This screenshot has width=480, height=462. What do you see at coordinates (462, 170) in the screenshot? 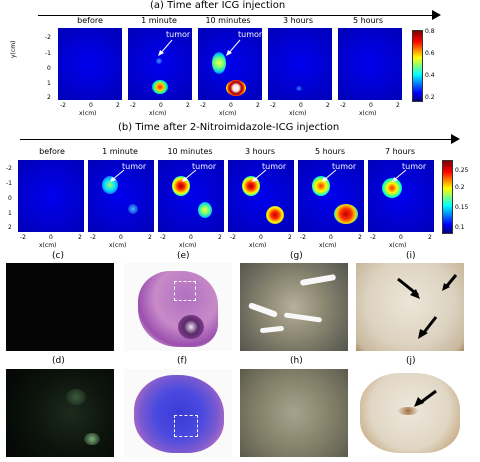
I see `row-b-cbar-tick: 0.25` at bounding box center [462, 170].